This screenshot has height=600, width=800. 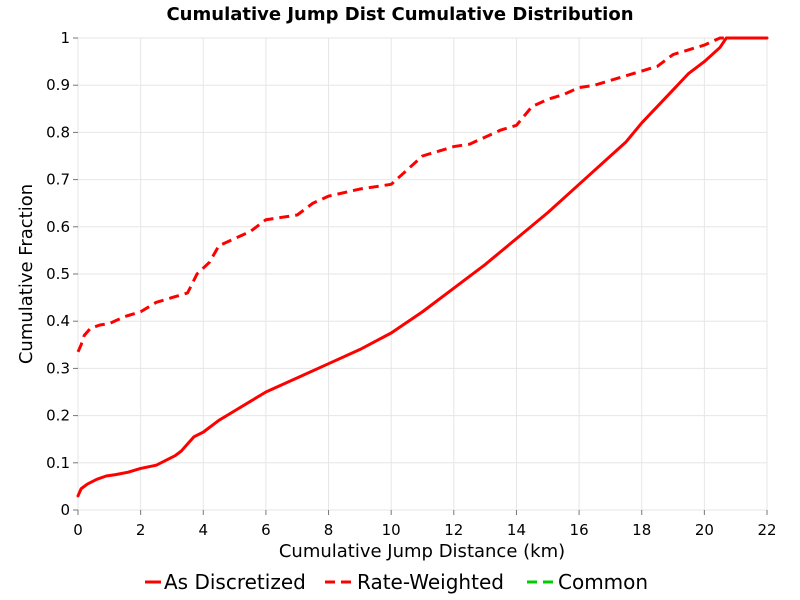 I want to click on y-axis-ticks: 0 0.1 0.2 0.3 0.4 0.5 0.6 0.7 0.8 0.9 1, so click(x=62, y=274).